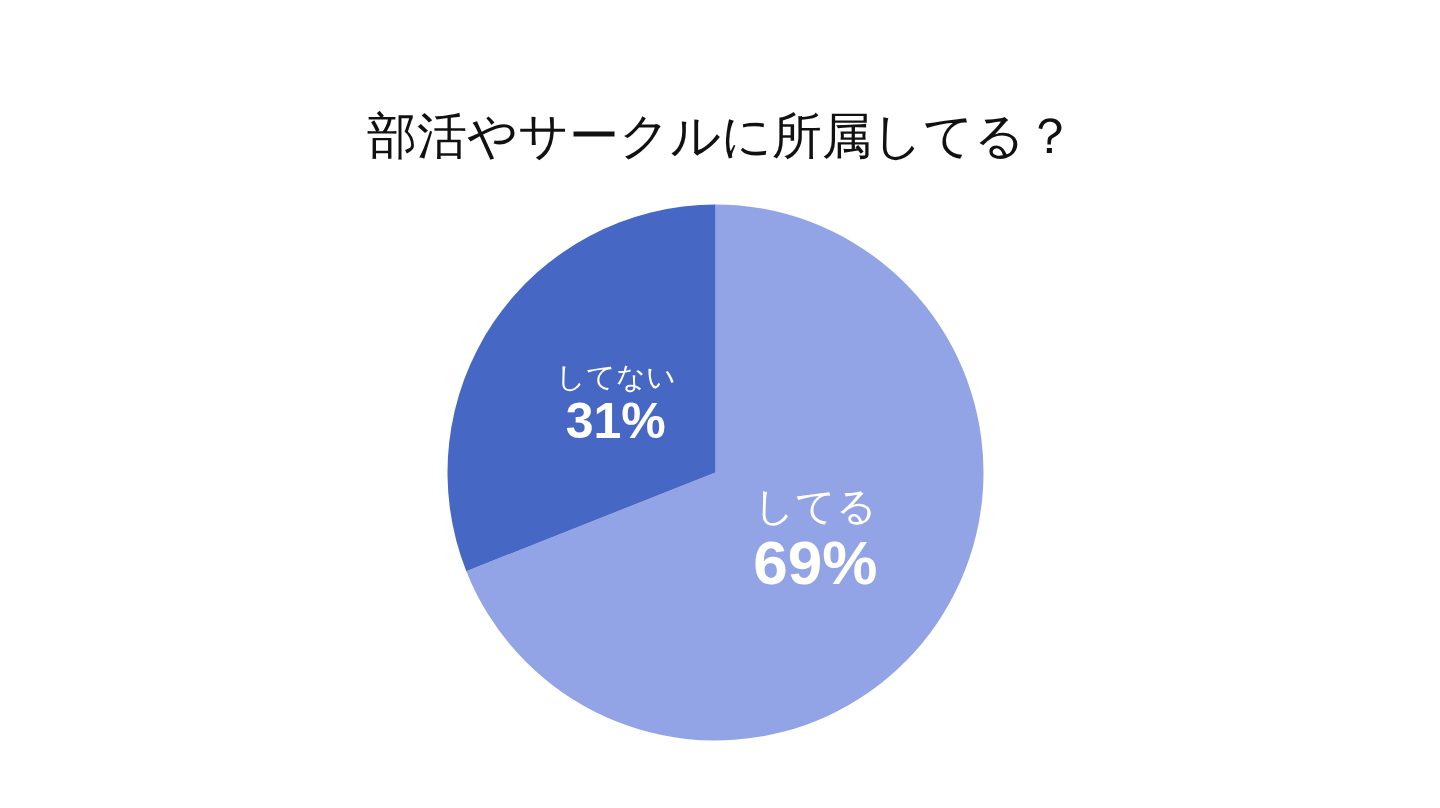 The width and height of the screenshot is (1440, 808). What do you see at coordinates (615, 377) in the screenshot?
I see `slice-label: してない` at bounding box center [615, 377].